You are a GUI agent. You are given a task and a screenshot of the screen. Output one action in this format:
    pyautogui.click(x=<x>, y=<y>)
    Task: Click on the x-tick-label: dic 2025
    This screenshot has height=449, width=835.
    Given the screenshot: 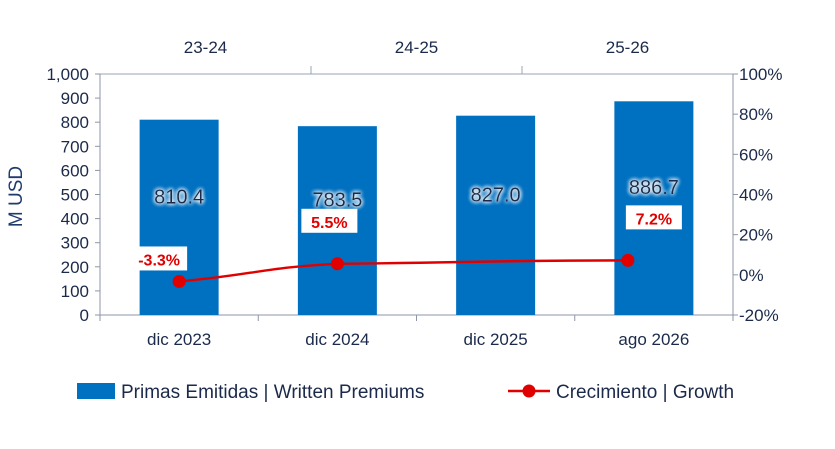 What is the action you would take?
    pyautogui.click(x=495, y=339)
    